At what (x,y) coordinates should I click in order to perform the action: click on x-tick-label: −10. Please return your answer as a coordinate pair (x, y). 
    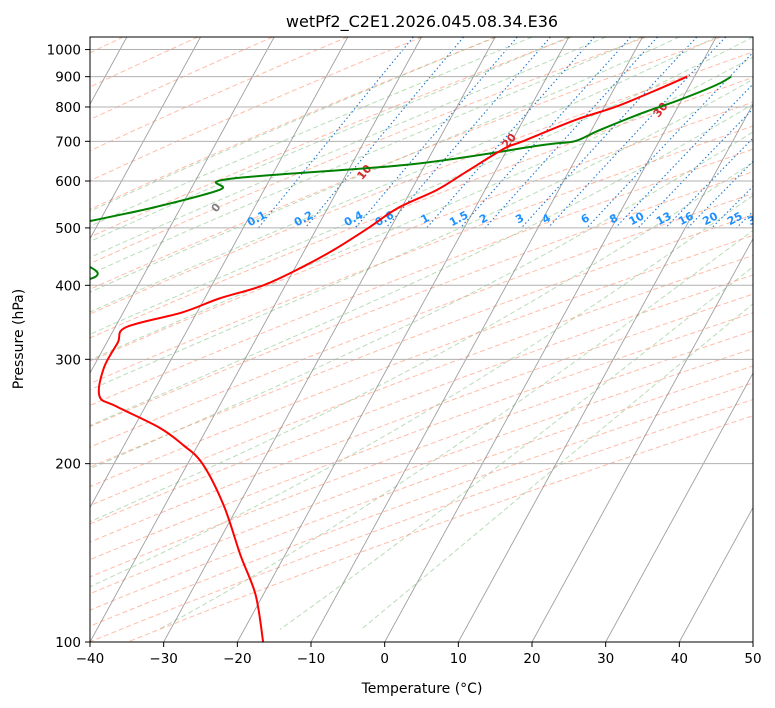
    Looking at the image, I should click on (311, 659).